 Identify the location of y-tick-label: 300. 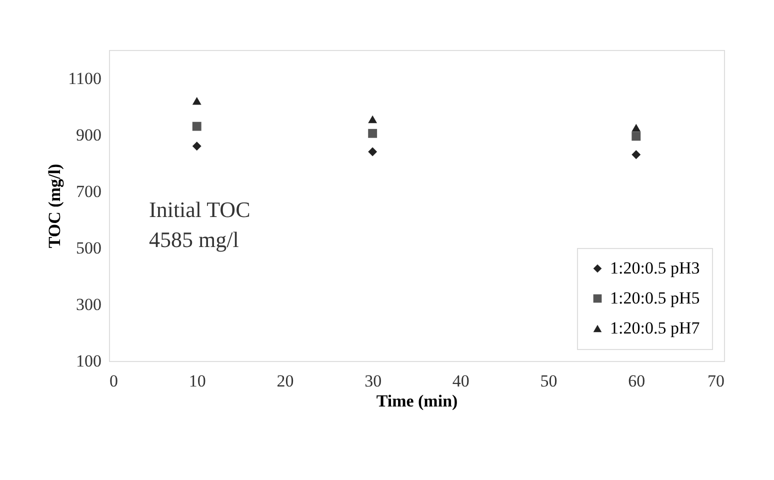
(89, 304).